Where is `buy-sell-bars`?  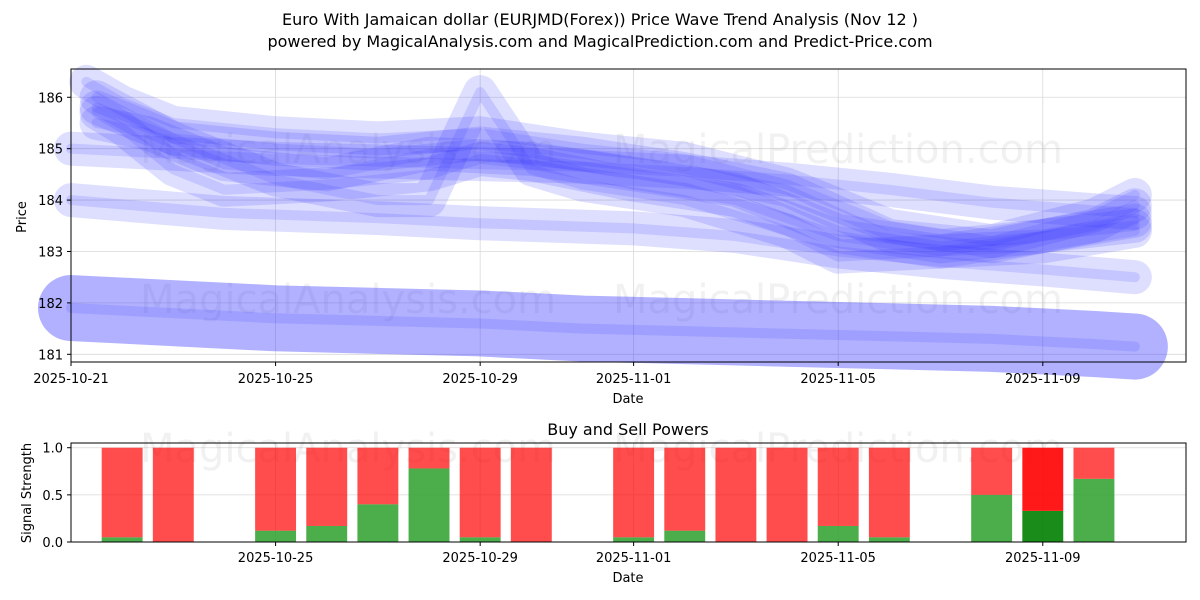 buy-sell-bars is located at coordinates (608, 494).